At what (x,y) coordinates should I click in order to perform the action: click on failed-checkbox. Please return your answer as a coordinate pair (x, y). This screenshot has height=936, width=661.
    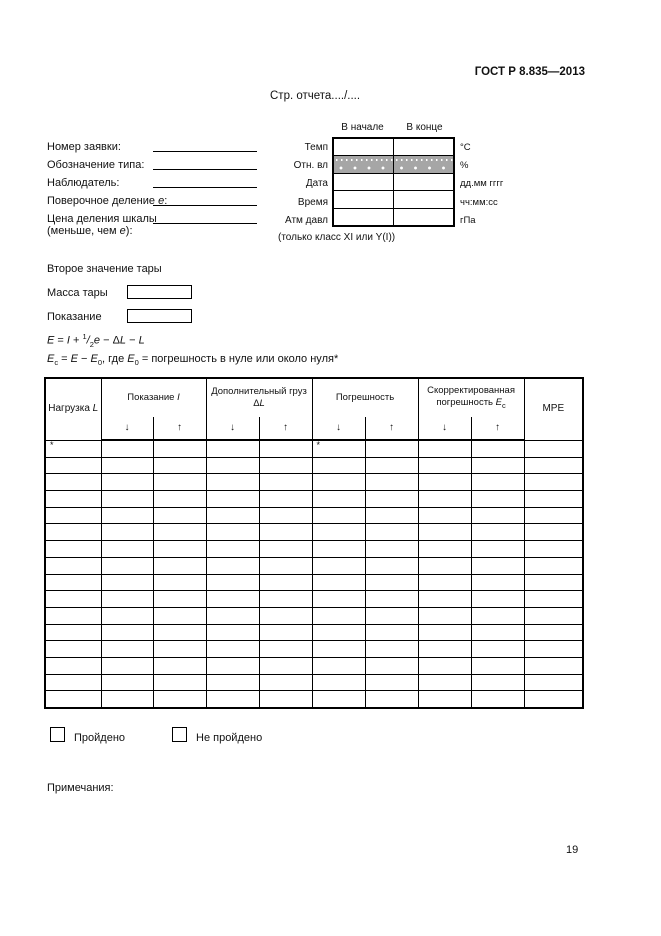
    Looking at the image, I should click on (179, 734).